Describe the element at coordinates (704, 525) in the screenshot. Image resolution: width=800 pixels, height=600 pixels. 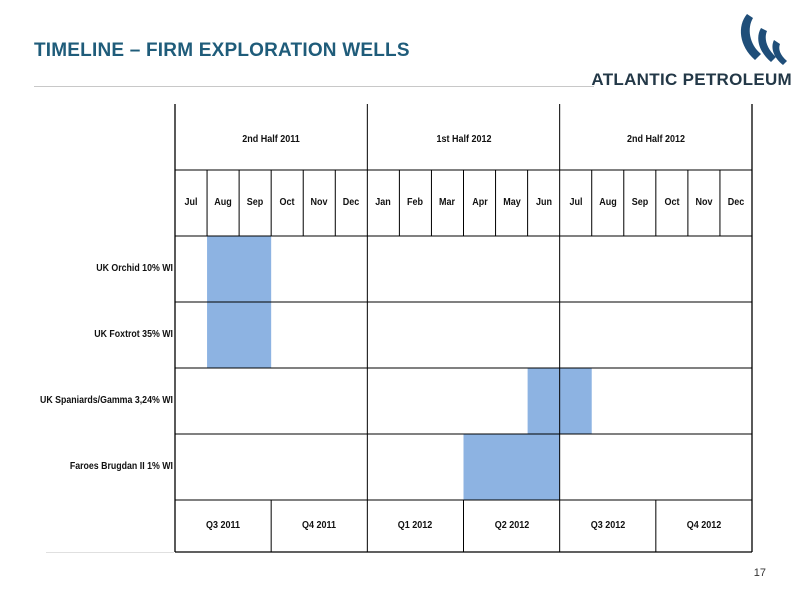
I see `quarter-label: Q4 2012` at that location.